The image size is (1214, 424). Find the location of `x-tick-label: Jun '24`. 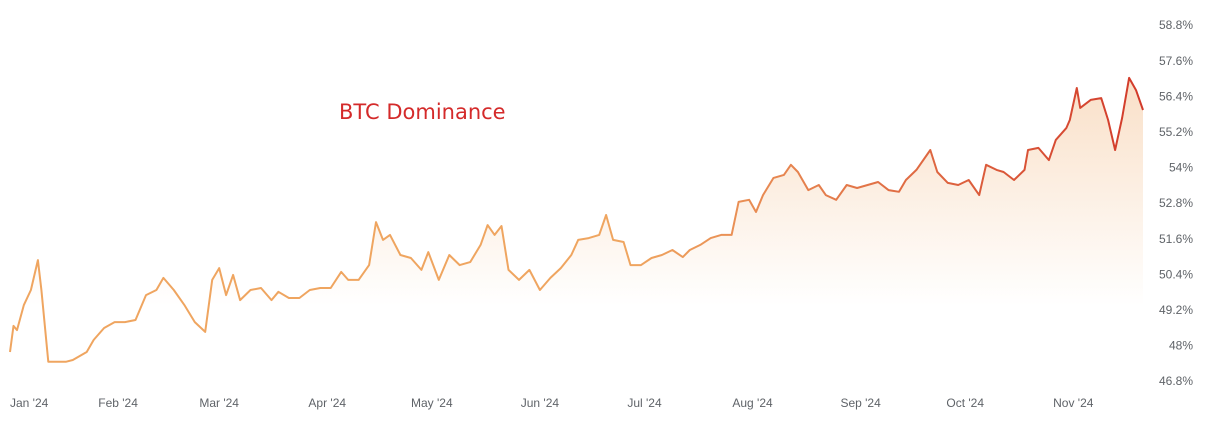

x-tick-label: Jun '24 is located at coordinates (540, 403).